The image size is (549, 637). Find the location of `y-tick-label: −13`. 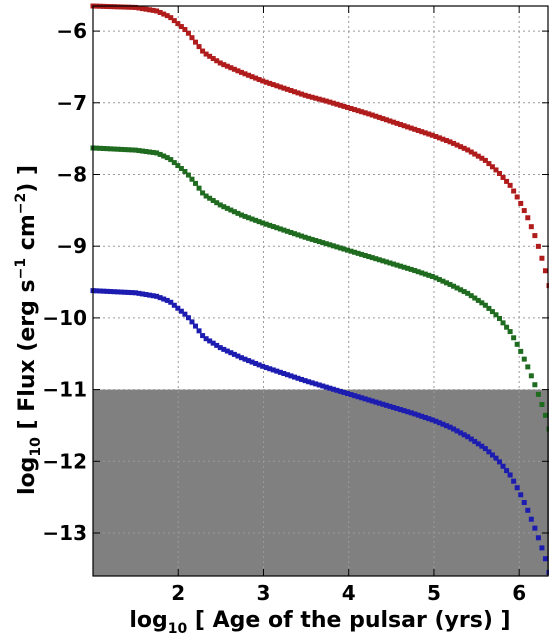

y-tick-label: −13 is located at coordinates (64, 533).